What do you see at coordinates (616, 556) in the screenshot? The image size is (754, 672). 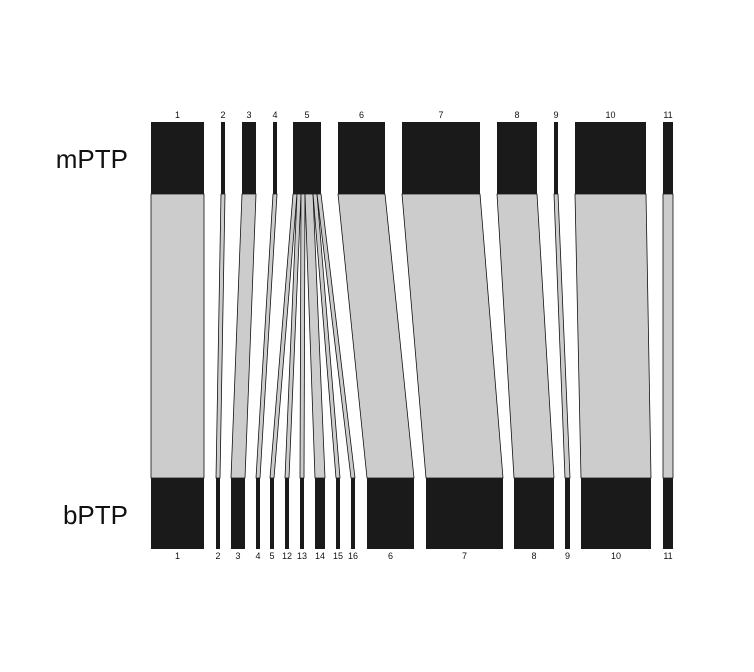 I see `bottom-block-label-10: 10` at bounding box center [616, 556].